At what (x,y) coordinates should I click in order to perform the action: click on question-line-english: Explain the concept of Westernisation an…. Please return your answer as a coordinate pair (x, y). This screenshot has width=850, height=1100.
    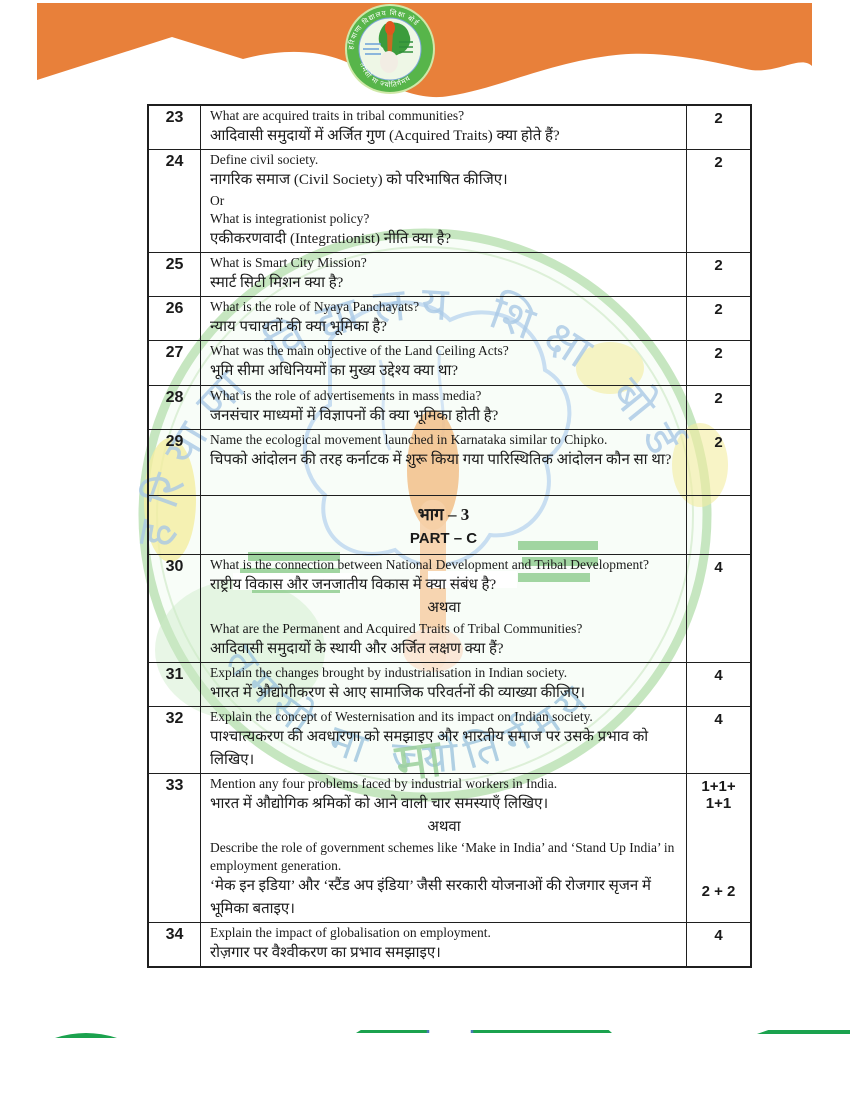
    Looking at the image, I should click on (401, 716).